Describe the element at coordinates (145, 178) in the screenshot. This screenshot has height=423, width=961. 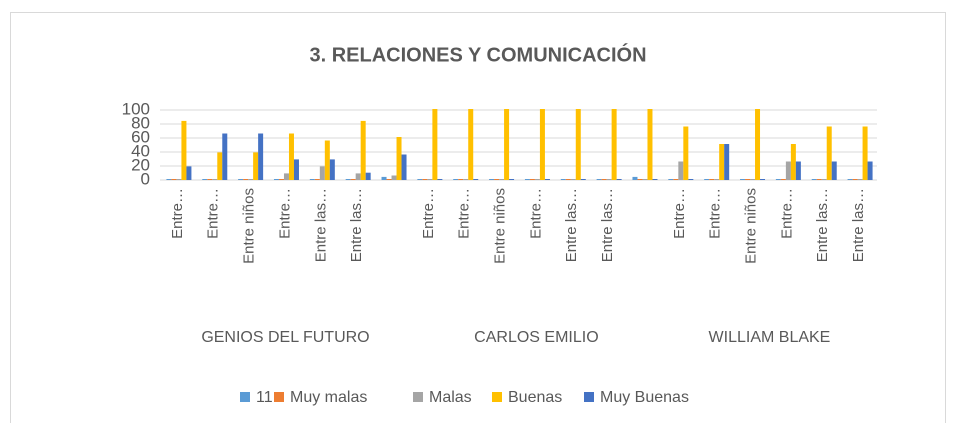
I see `y-tick-label: 0` at that location.